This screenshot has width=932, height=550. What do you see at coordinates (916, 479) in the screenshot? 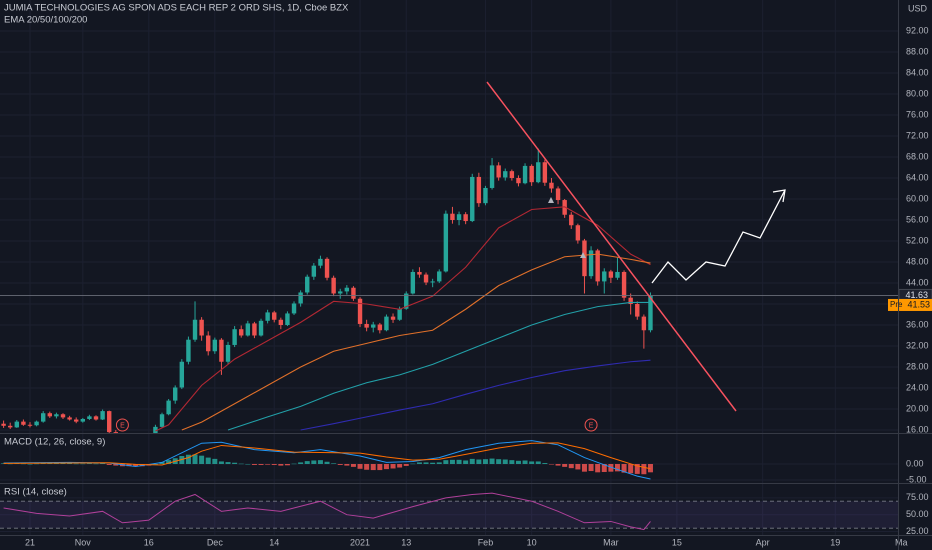
I see `y-tick-label: -5.00` at bounding box center [916, 479].